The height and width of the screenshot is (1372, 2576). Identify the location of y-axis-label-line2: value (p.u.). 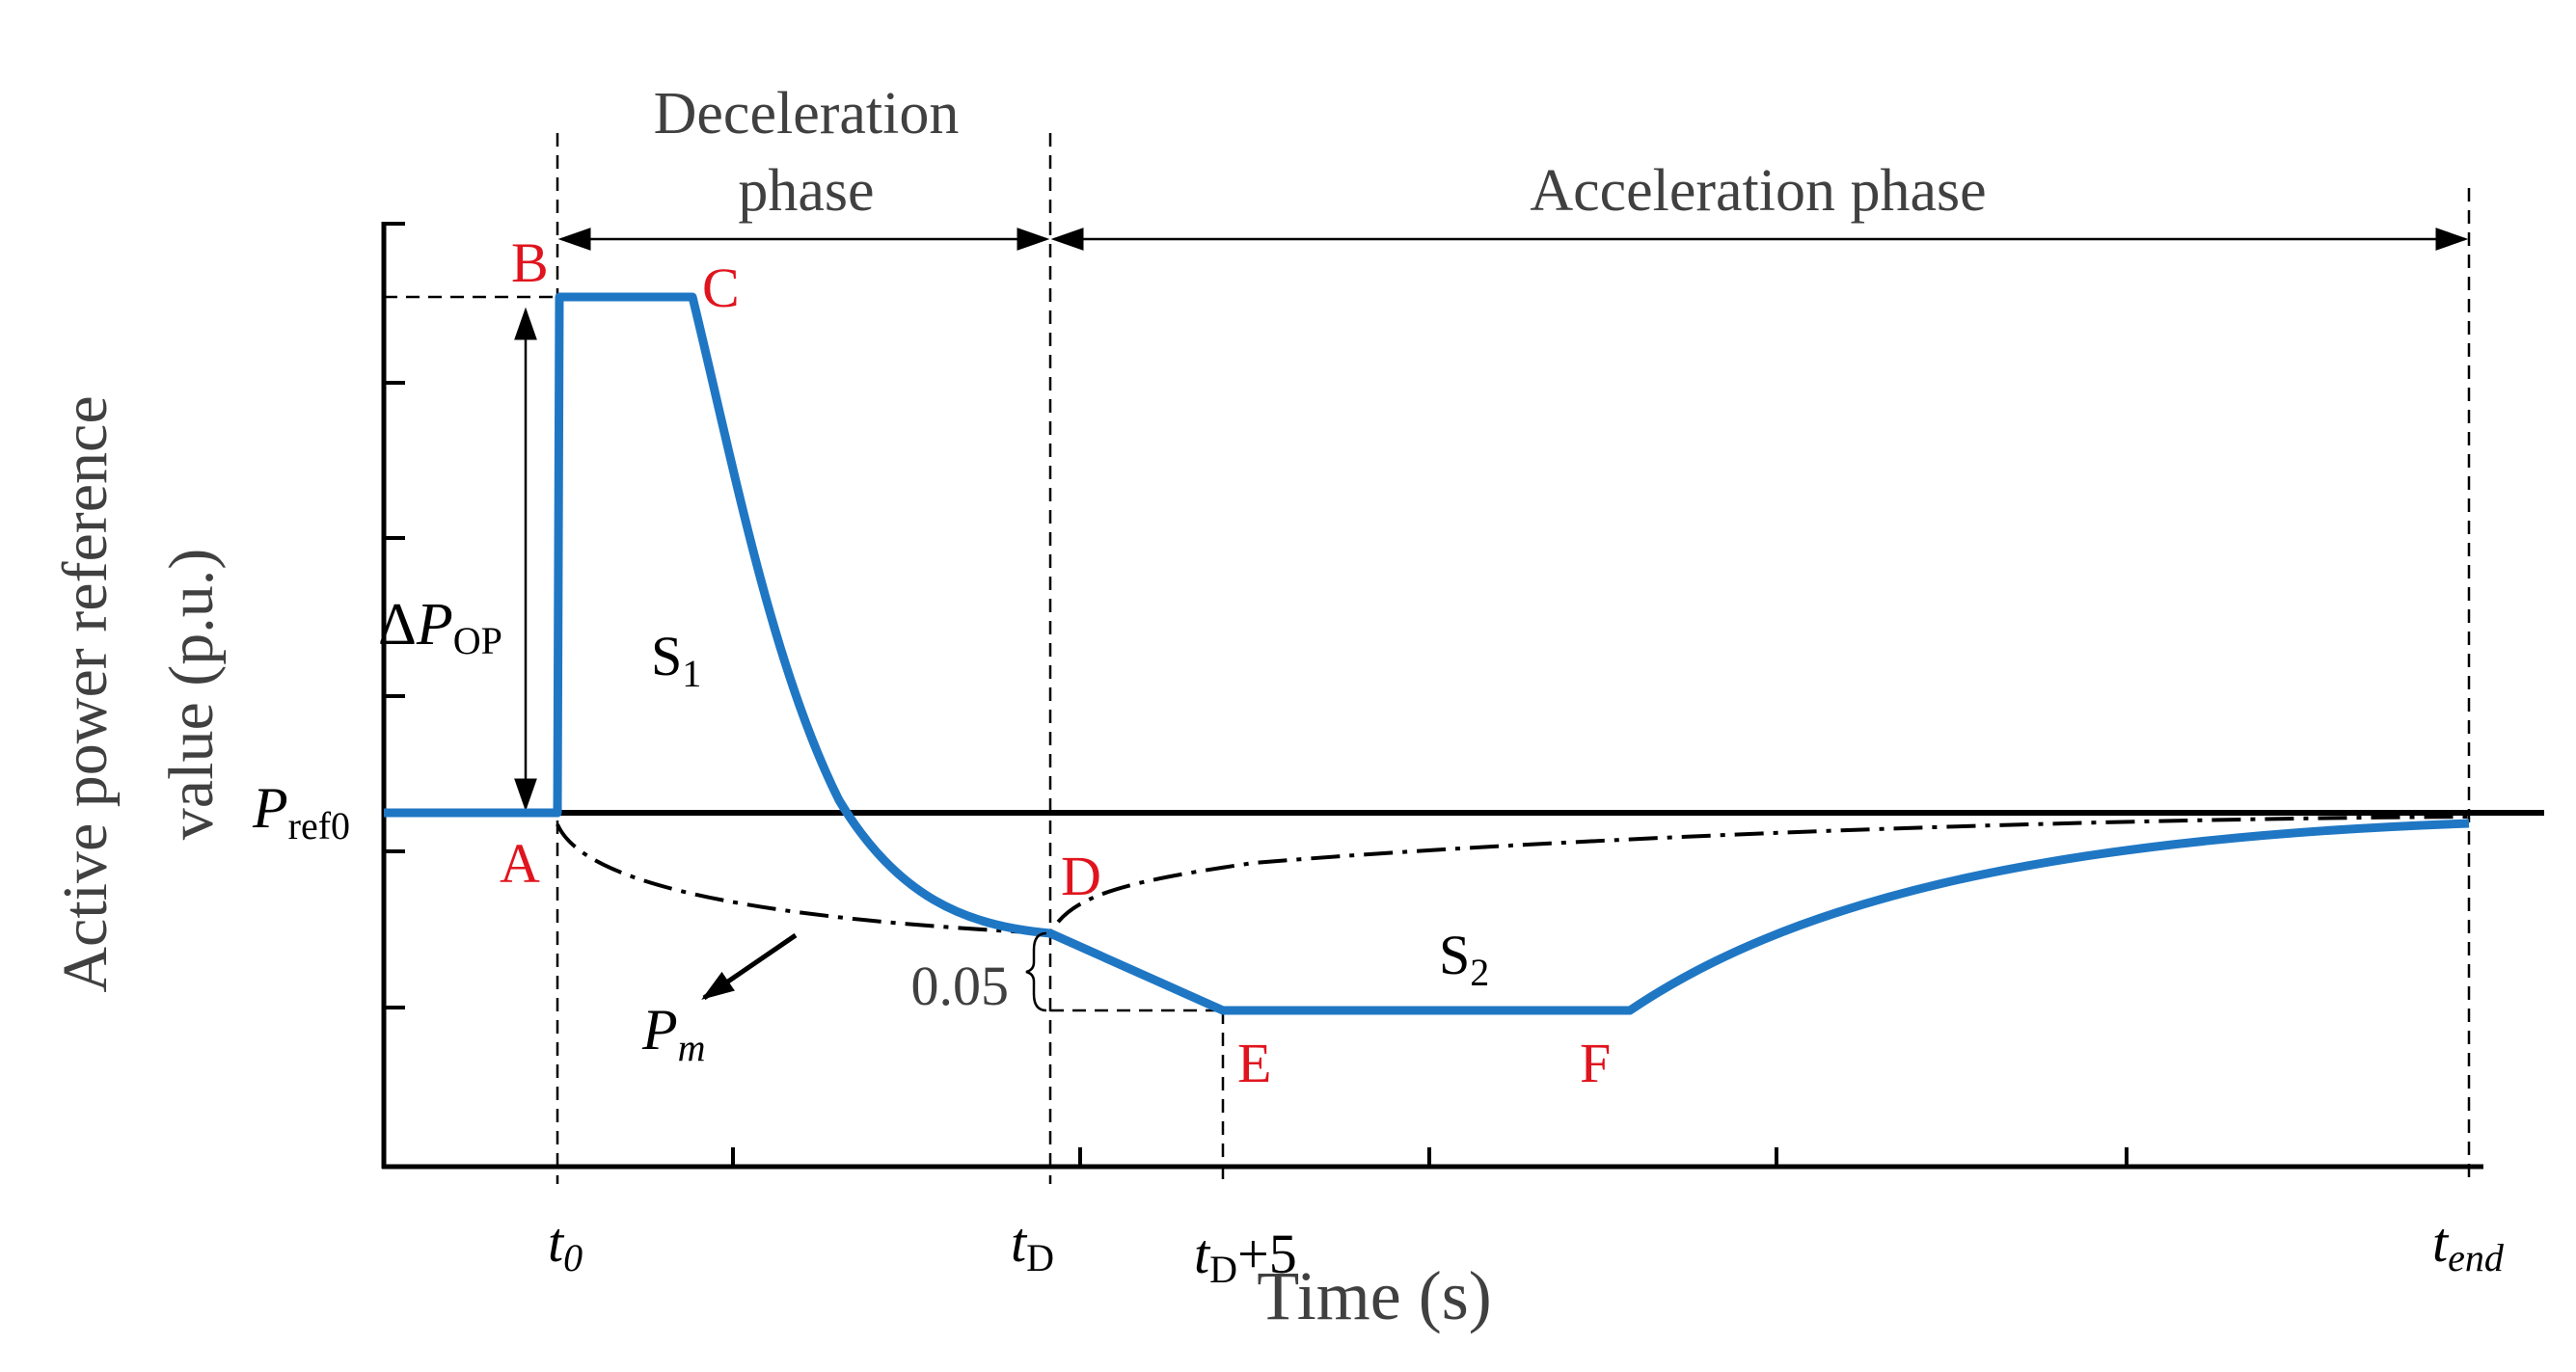
(191, 694).